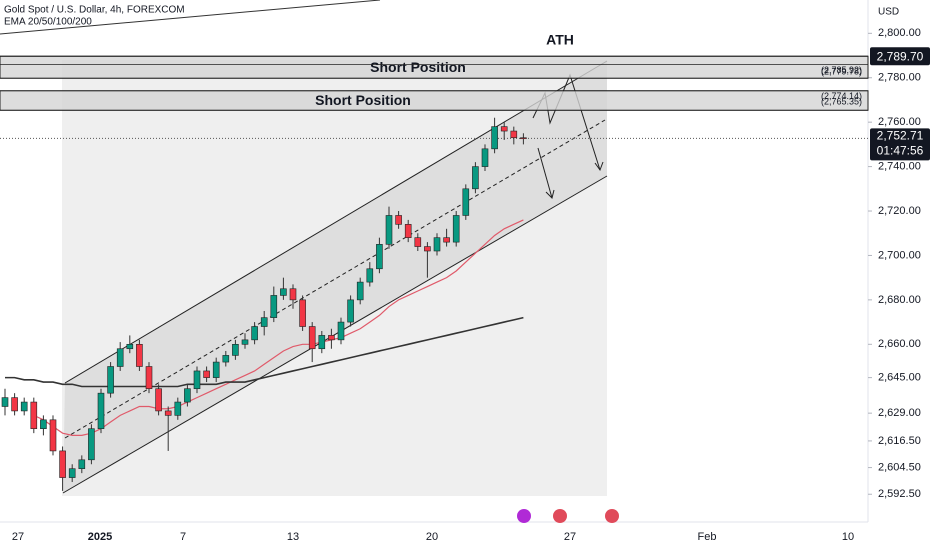 The height and width of the screenshot is (550, 932). I want to click on y-tick-label: 2,800.00, so click(899, 33).